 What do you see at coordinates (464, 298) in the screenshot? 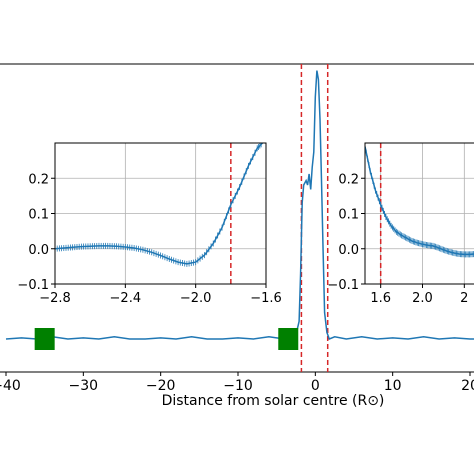
I see `inset-right-x-tick-label: 2` at bounding box center [464, 298].